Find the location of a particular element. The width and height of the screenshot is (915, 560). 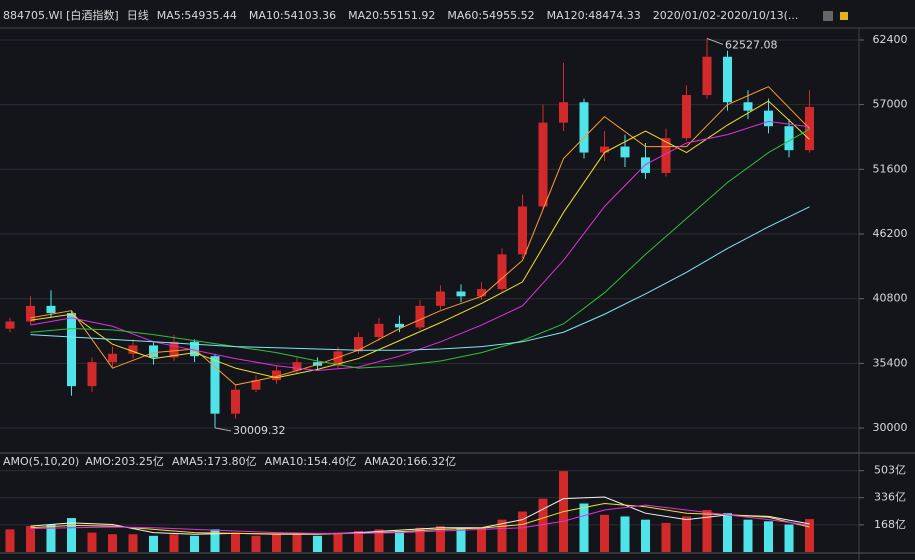

header-text: AMA5:173.80亿 is located at coordinates (214, 461).